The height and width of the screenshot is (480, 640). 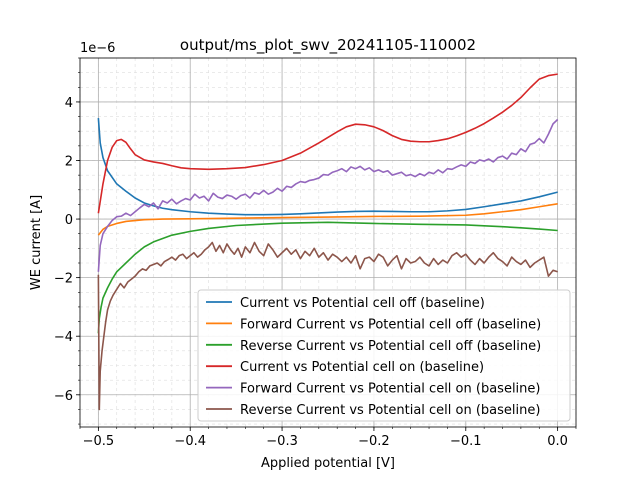 What do you see at coordinates (63, 396) in the screenshot?
I see `y-tick-label: −6` at bounding box center [63, 396].